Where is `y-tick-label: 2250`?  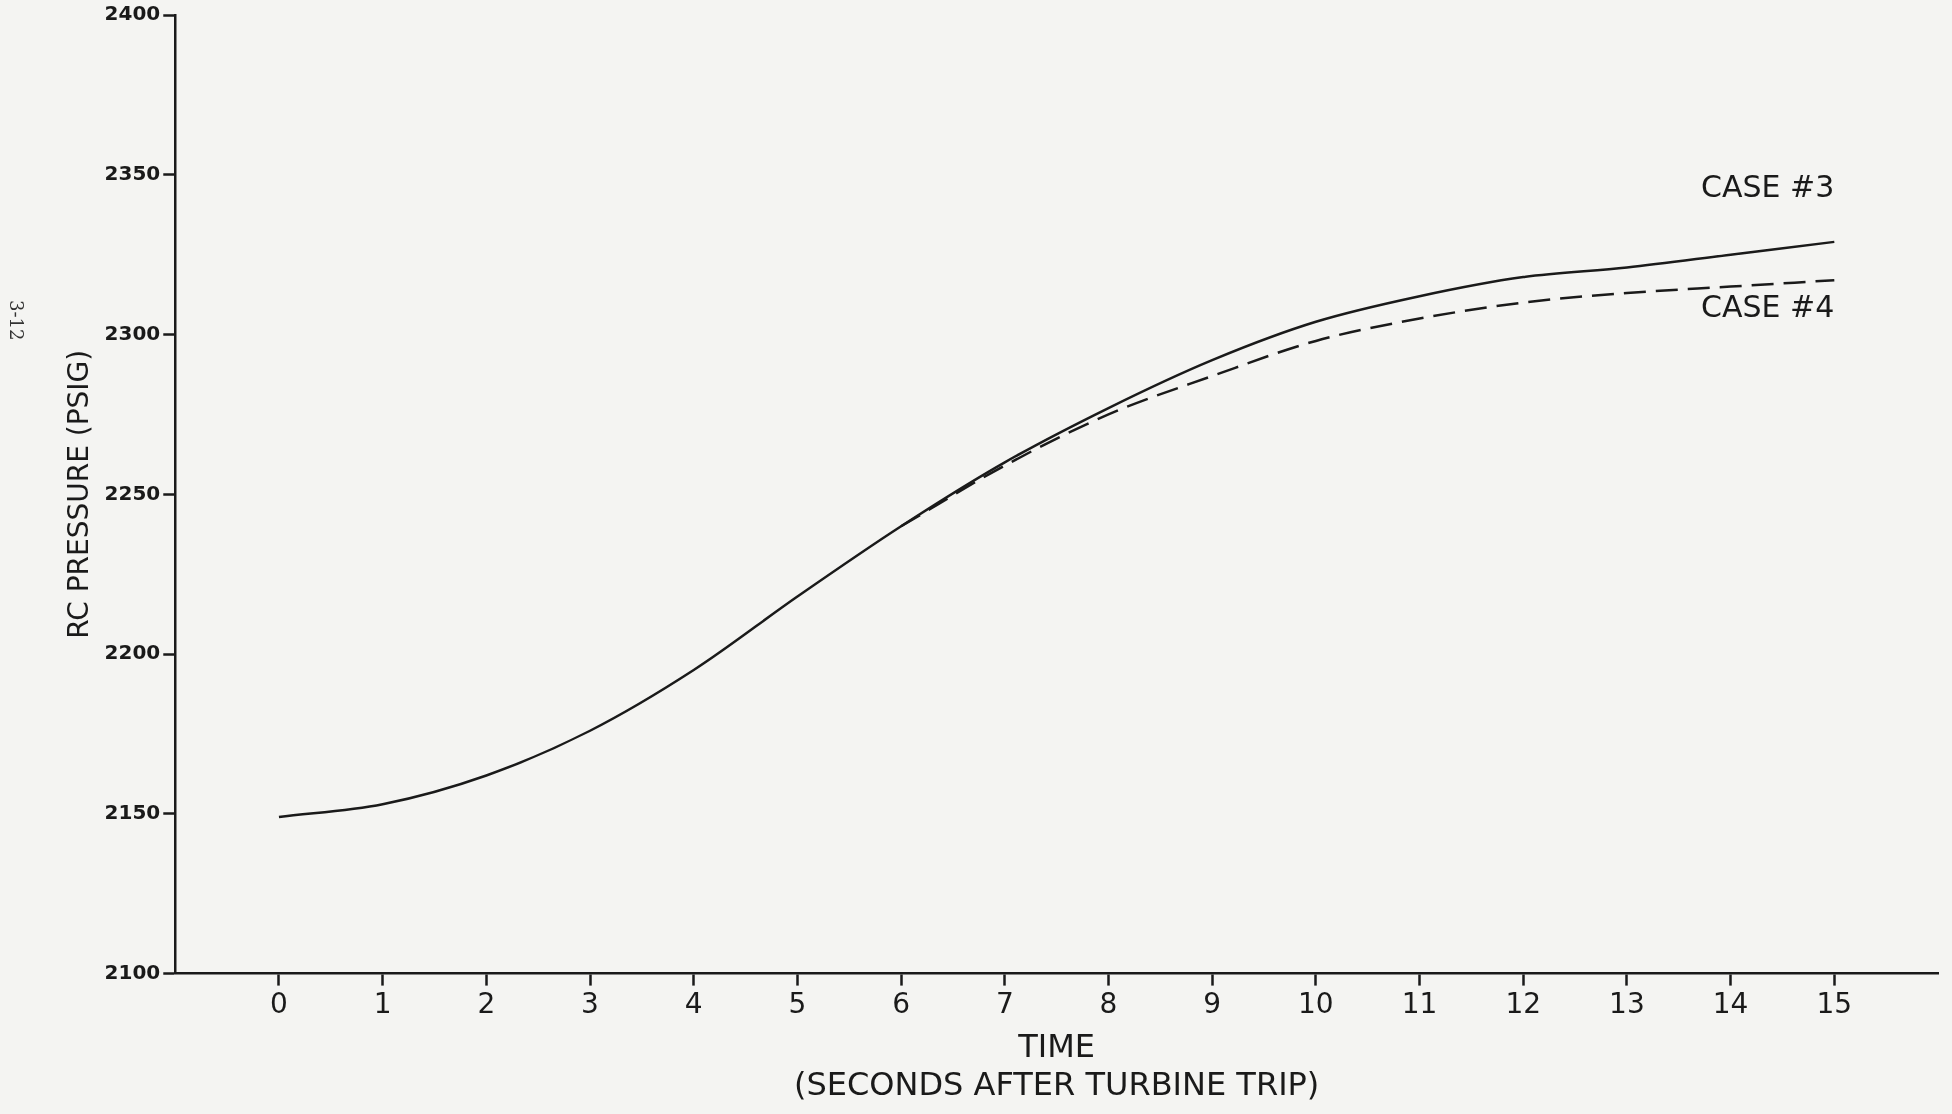
y-tick-label: 2250 is located at coordinates (132, 492).